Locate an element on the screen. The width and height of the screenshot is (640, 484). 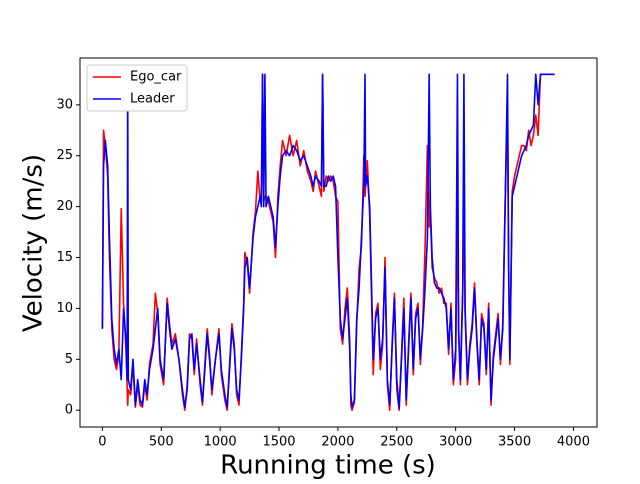
x-tick-label: 2000 is located at coordinates (337, 442).